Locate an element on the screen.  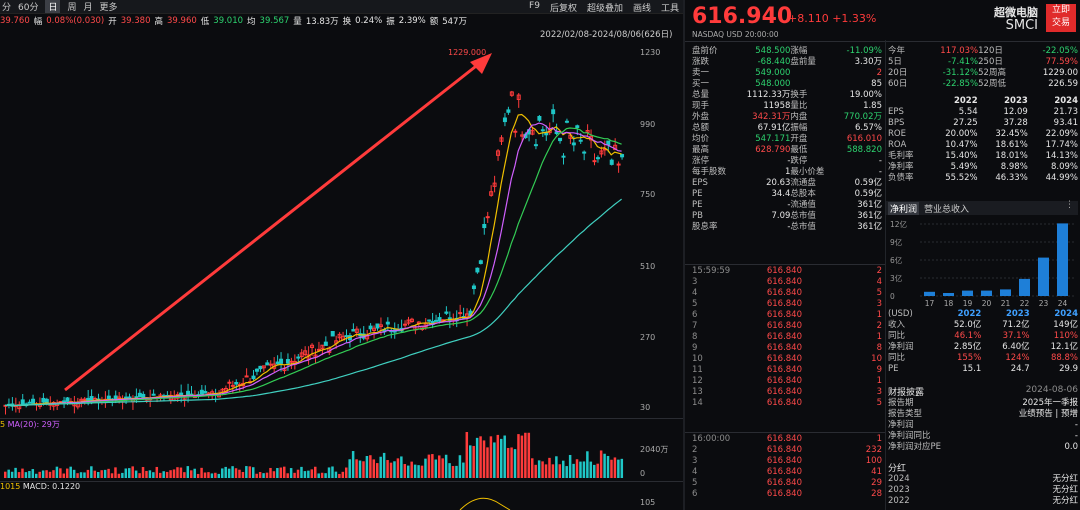
table-cell: 收入 is located at coordinates (897, 325).